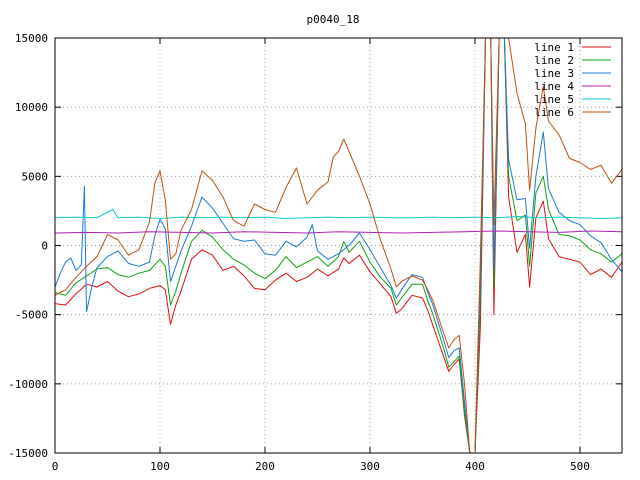 The image size is (640, 480). I want to click on x-tick-label: 300, so click(370, 466).